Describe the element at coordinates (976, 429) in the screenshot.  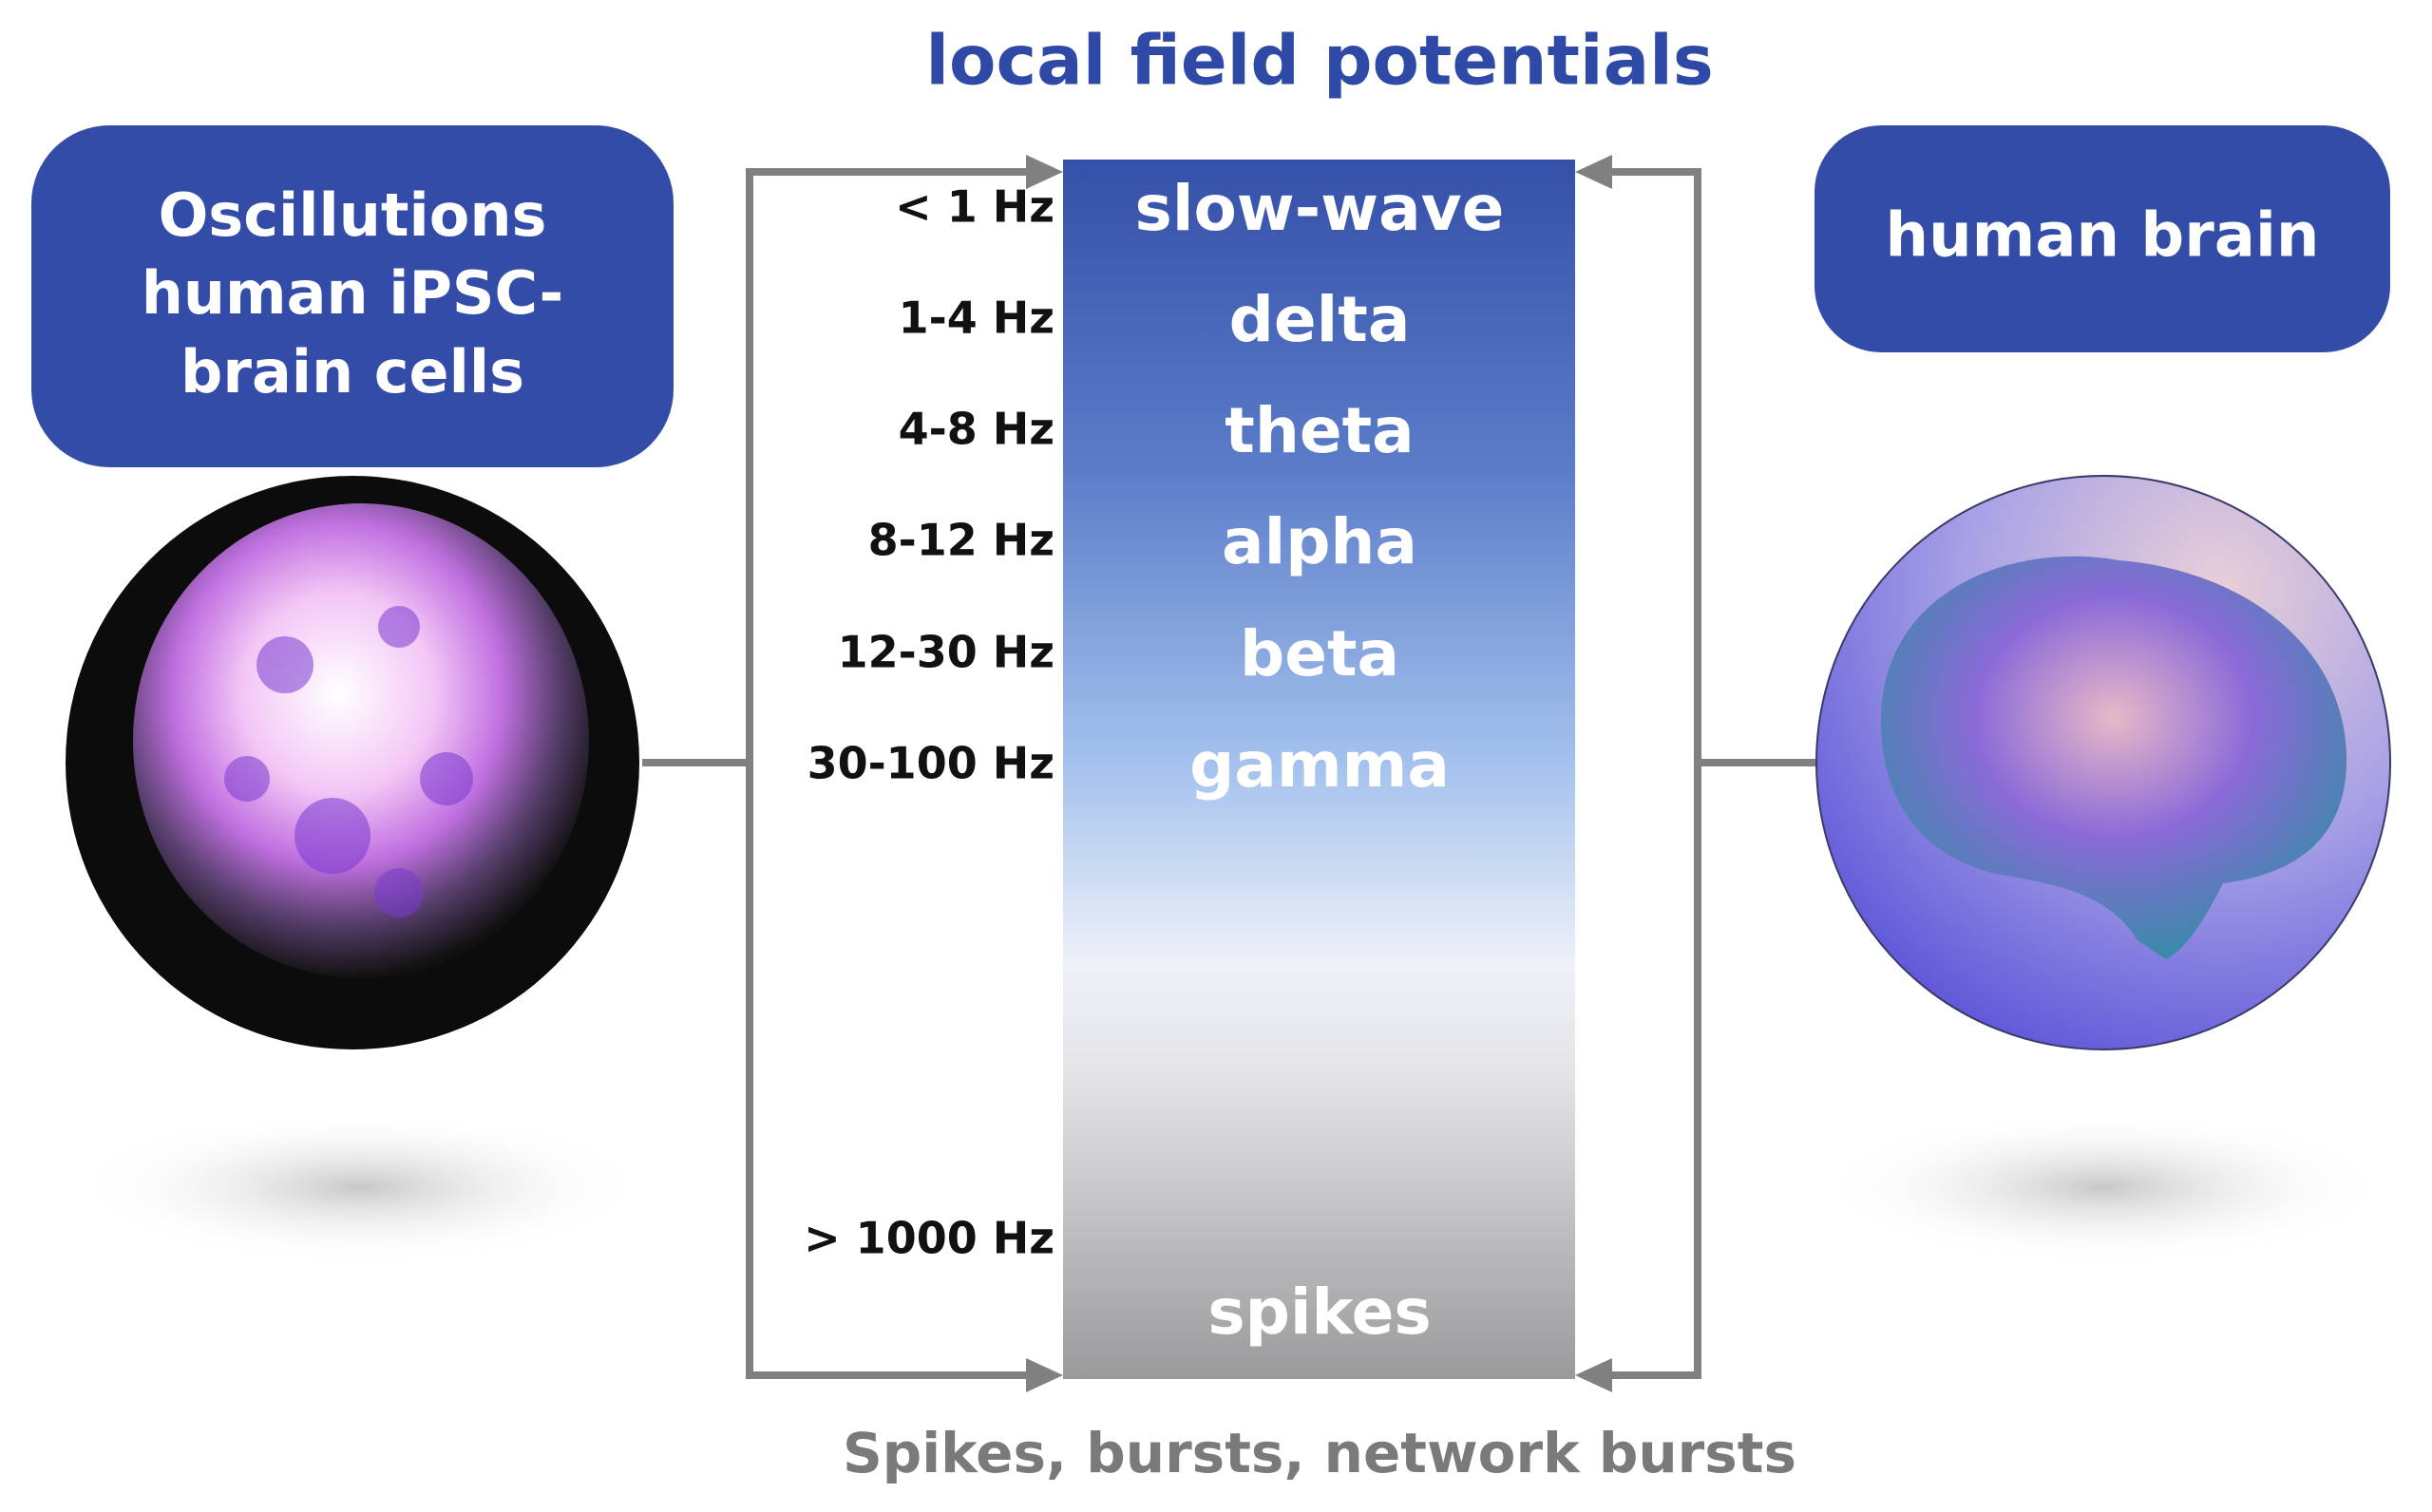
I see `band-frequency: 4-8 Hz` at that location.